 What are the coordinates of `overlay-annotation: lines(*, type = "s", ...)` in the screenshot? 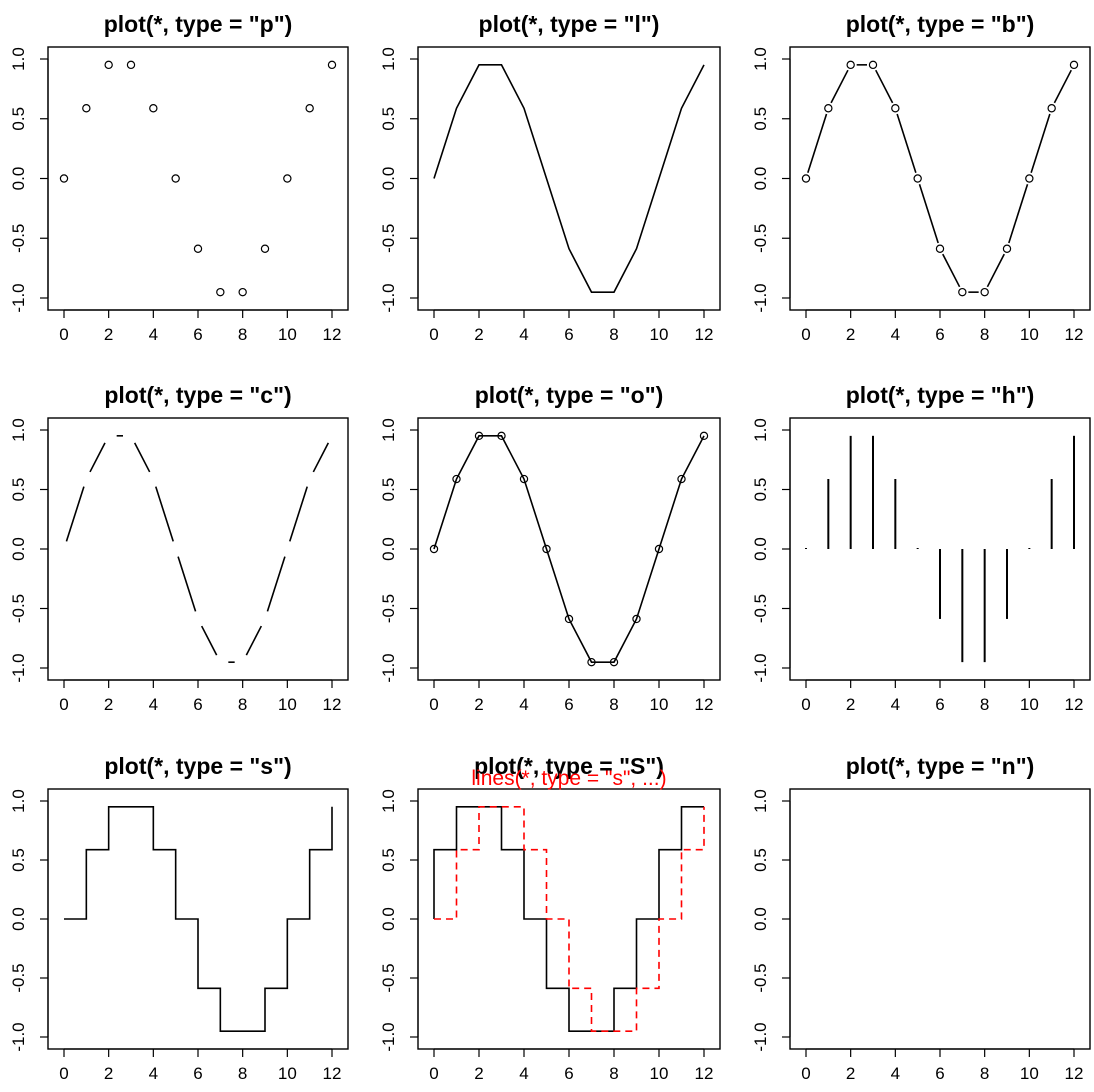 It's located at (568, 778).